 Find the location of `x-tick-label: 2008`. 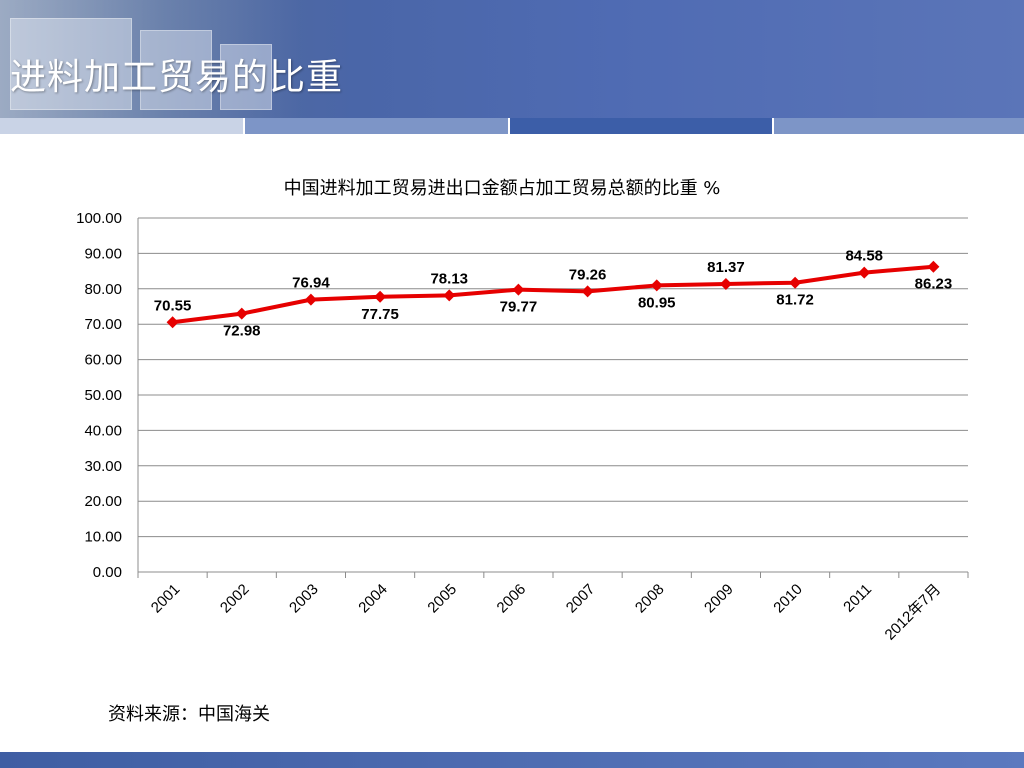

x-tick-label: 2008 is located at coordinates (650, 599).